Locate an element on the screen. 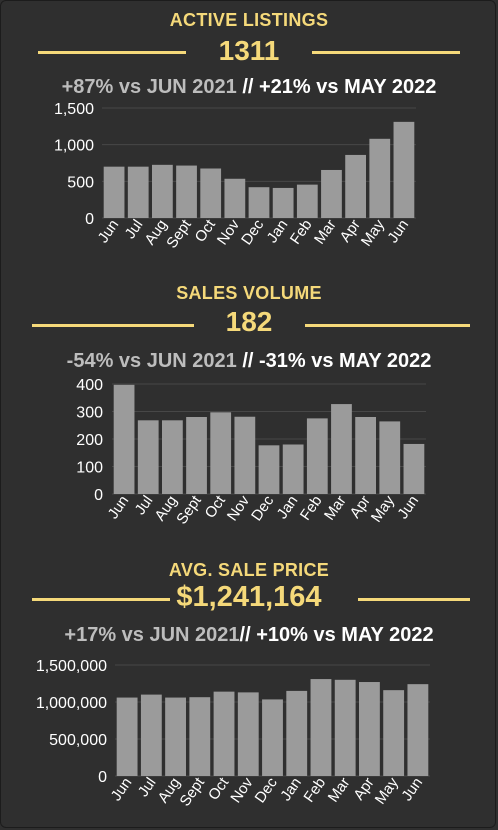  active-listings-comparison: +87% vs JUN 2021 // +21% vs MAY 2022 is located at coordinates (249, 87).